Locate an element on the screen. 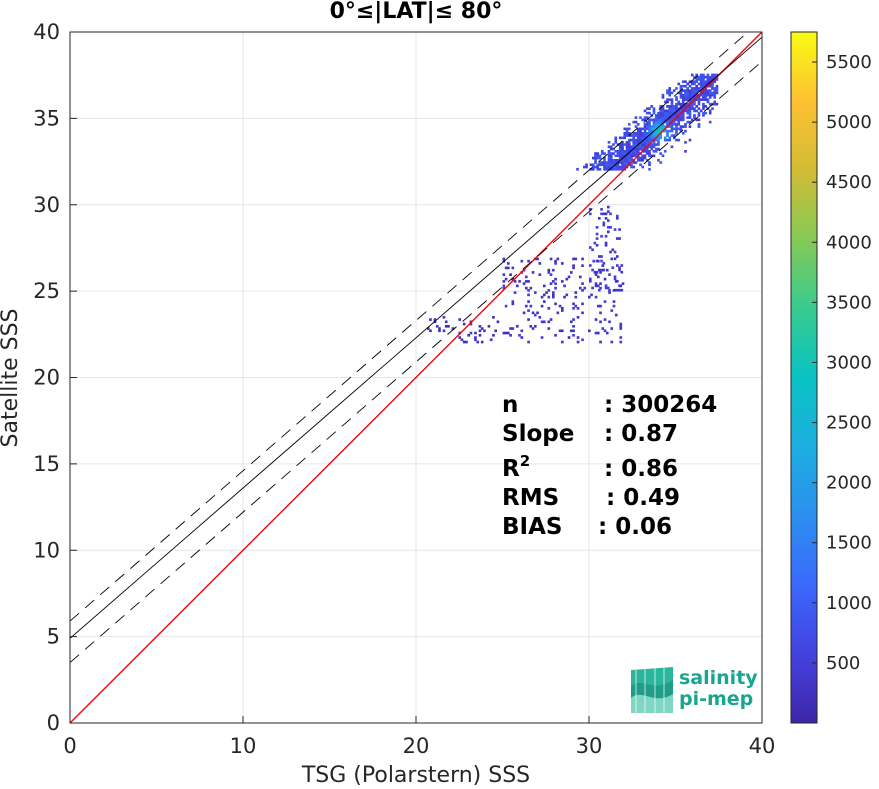 The height and width of the screenshot is (789, 879). y-tick-label: 40 is located at coordinates (46, 32).